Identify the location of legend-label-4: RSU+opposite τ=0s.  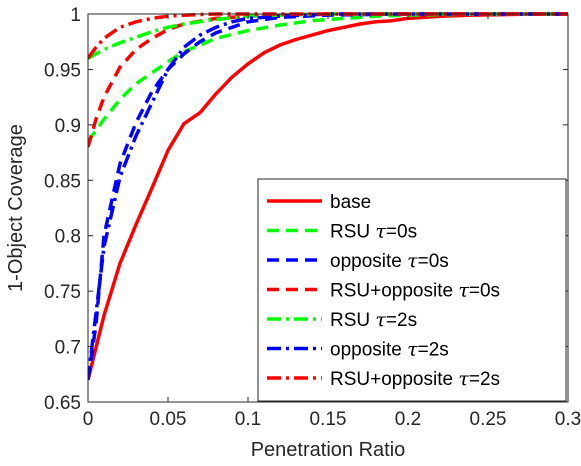
(415, 291).